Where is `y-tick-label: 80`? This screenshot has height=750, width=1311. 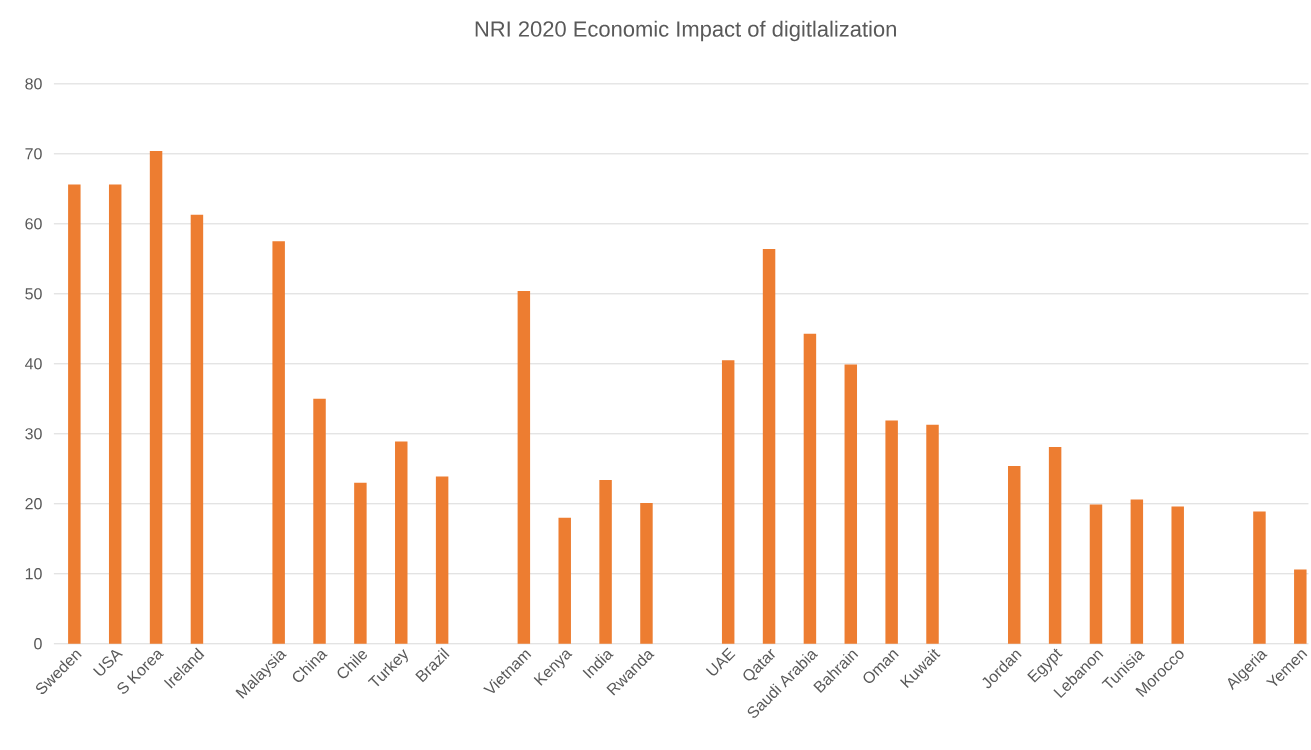
y-tick-label: 80 is located at coordinates (33, 84).